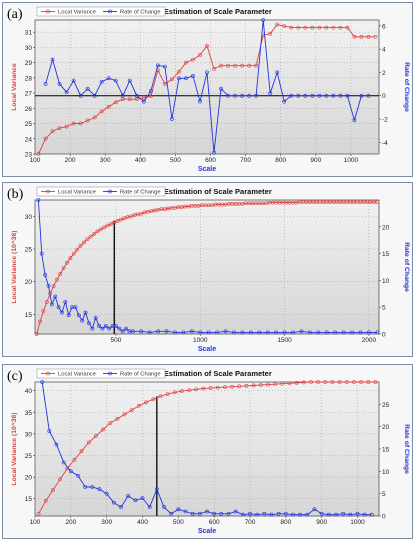  Describe the element at coordinates (15, 376) in the screenshot. I see `panel-label: (c)` at that location.